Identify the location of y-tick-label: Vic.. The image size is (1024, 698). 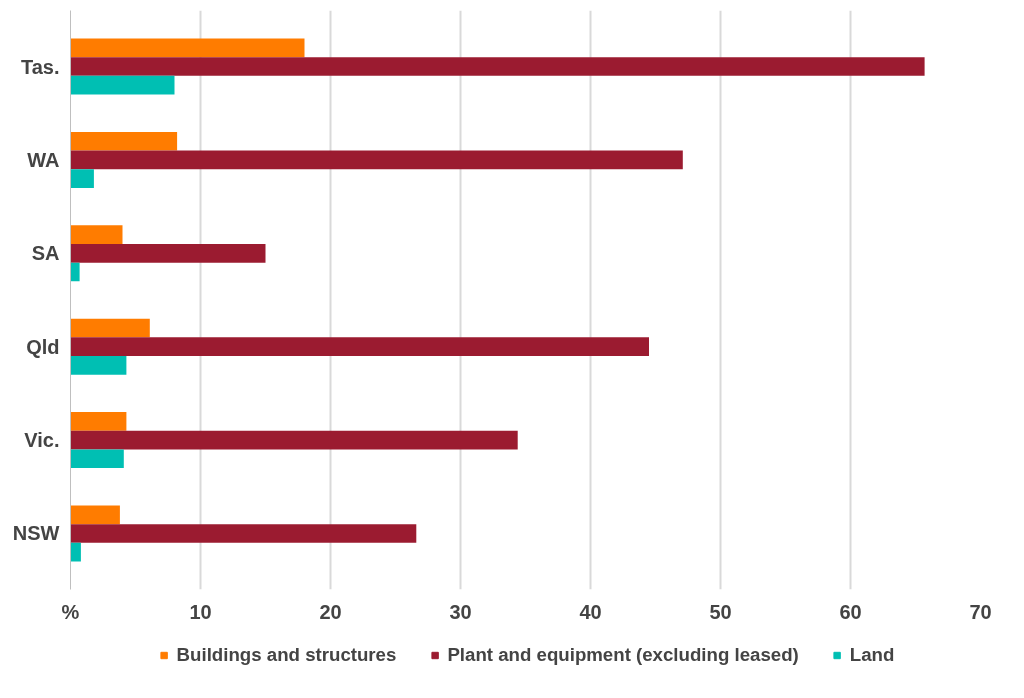
(42, 440).